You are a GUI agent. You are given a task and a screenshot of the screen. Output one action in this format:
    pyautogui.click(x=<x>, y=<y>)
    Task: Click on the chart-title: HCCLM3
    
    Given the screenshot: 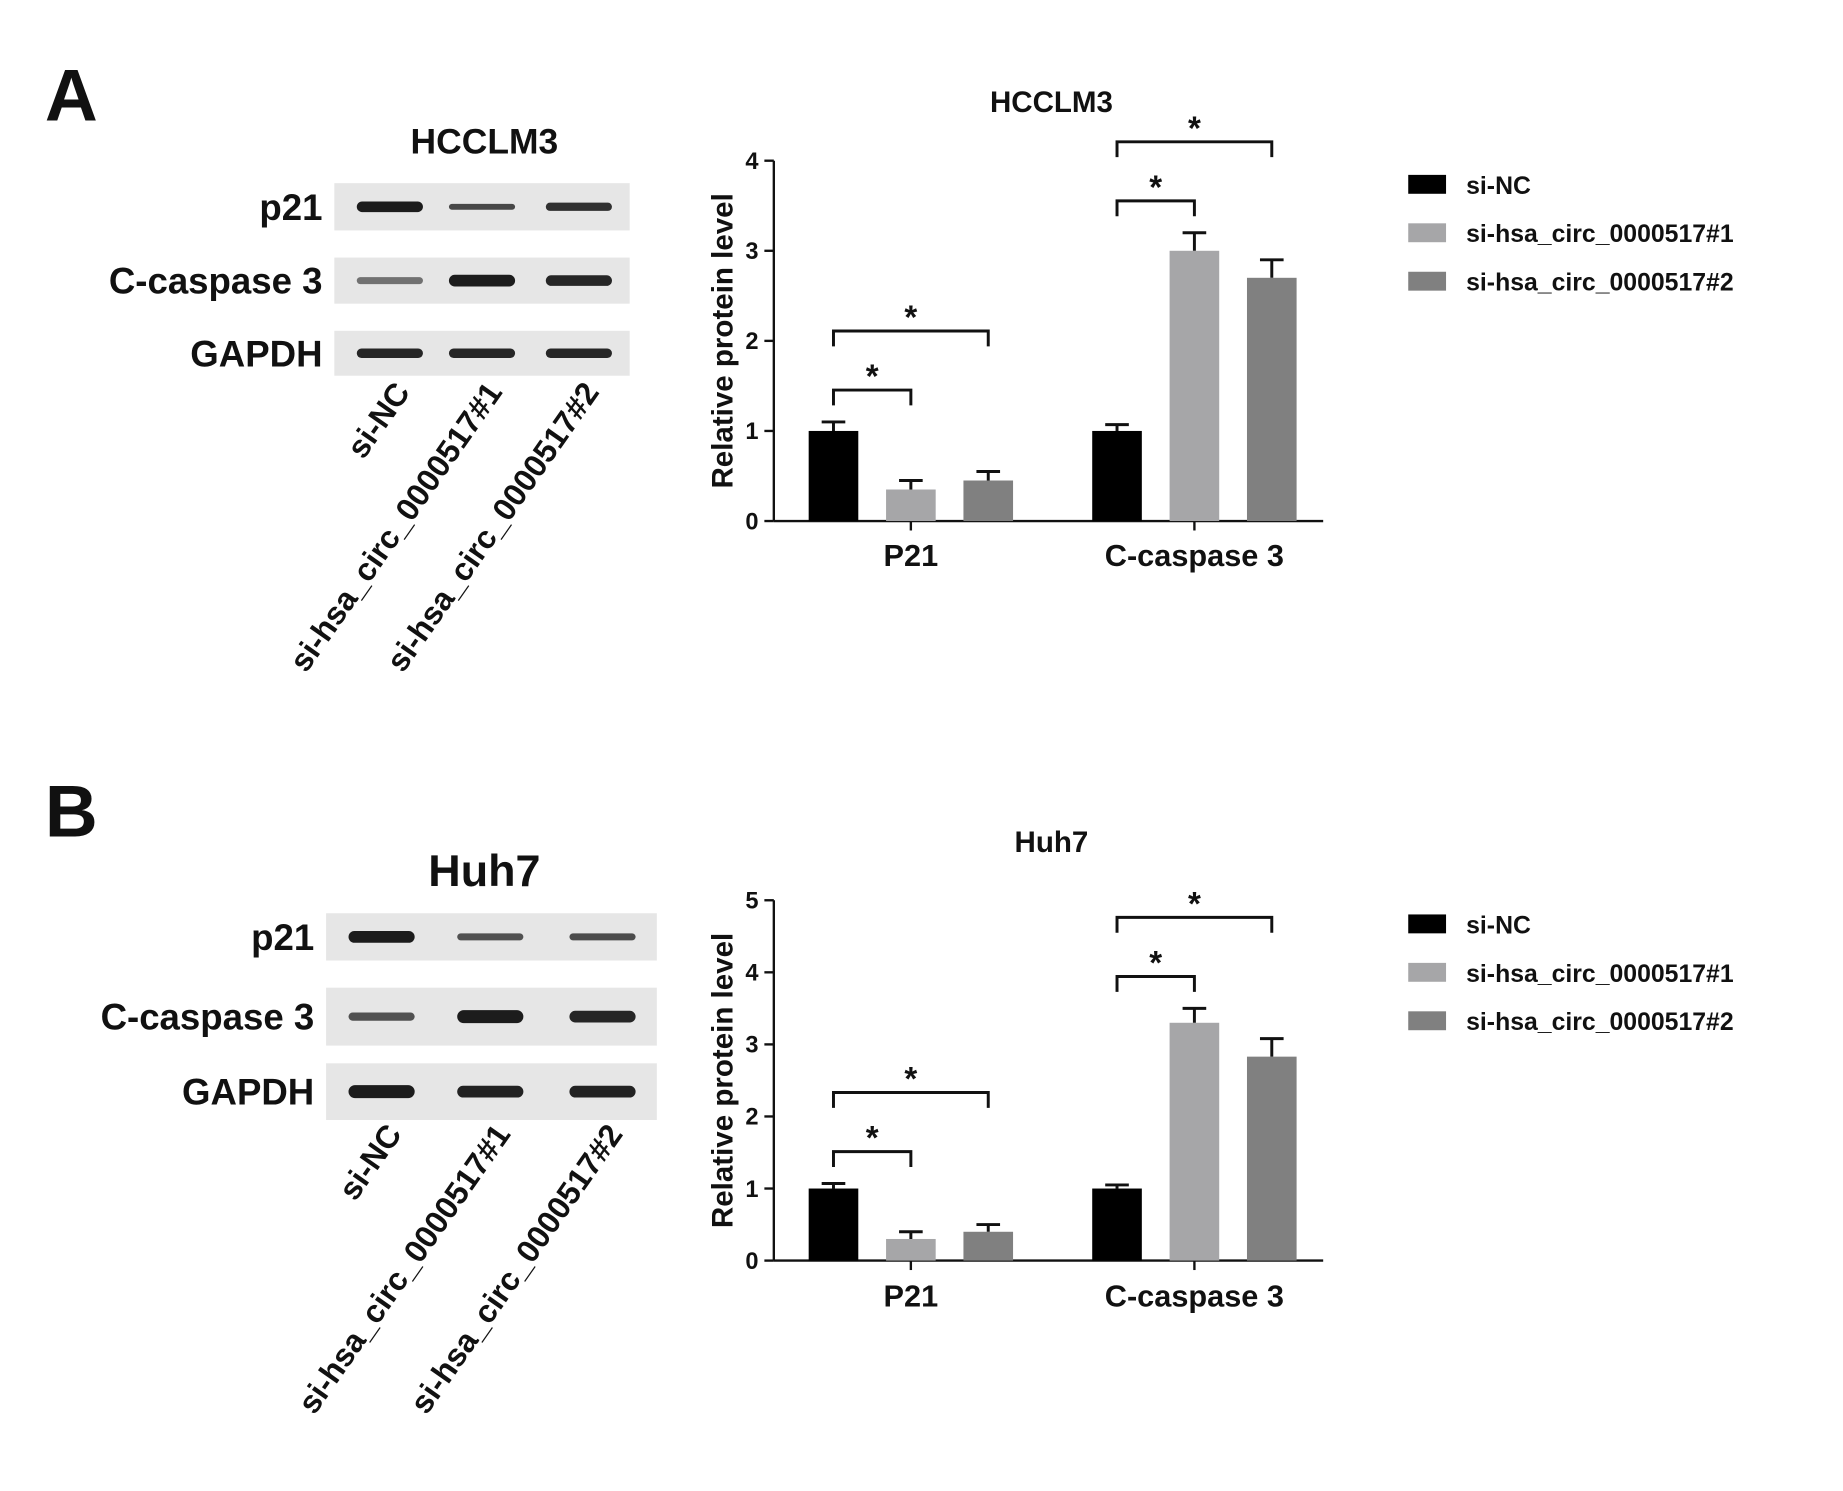 What is the action you would take?
    pyautogui.click(x=1051, y=102)
    